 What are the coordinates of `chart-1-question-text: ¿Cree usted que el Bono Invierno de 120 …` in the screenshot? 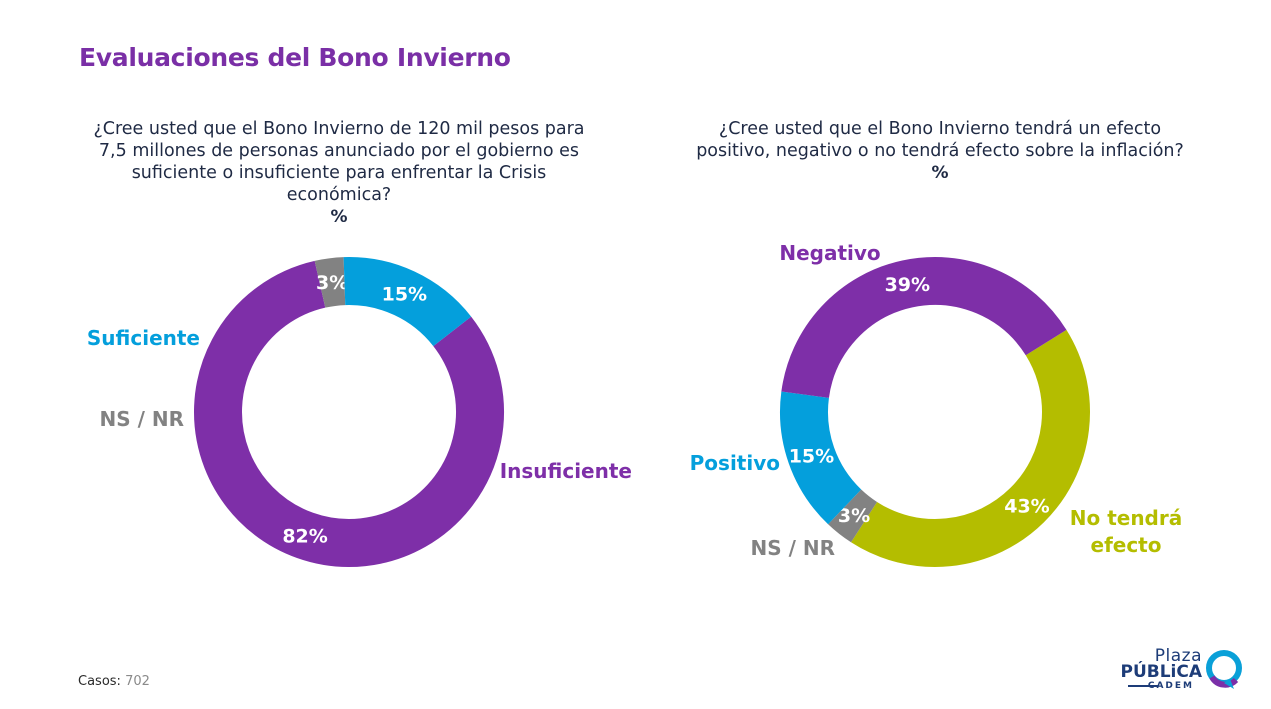 It's located at (339, 162).